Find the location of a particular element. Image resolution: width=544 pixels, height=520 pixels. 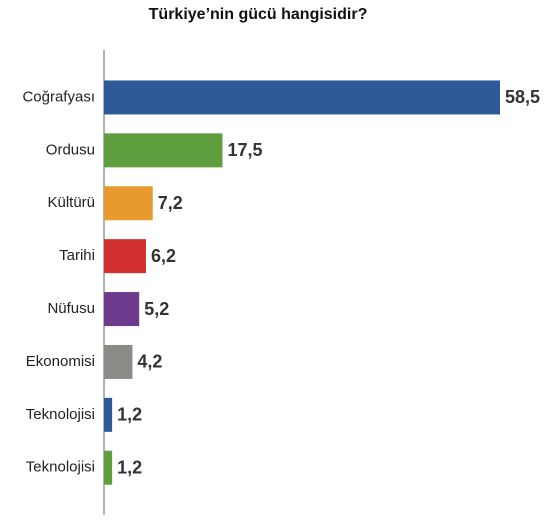

value-label: 7,2 is located at coordinates (170, 203).